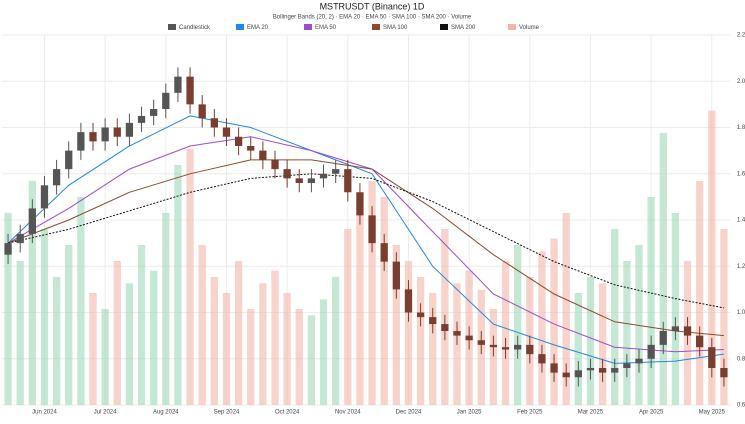 The width and height of the screenshot is (745, 424). I want to click on x-tick-label: Dec 2024, so click(409, 413).